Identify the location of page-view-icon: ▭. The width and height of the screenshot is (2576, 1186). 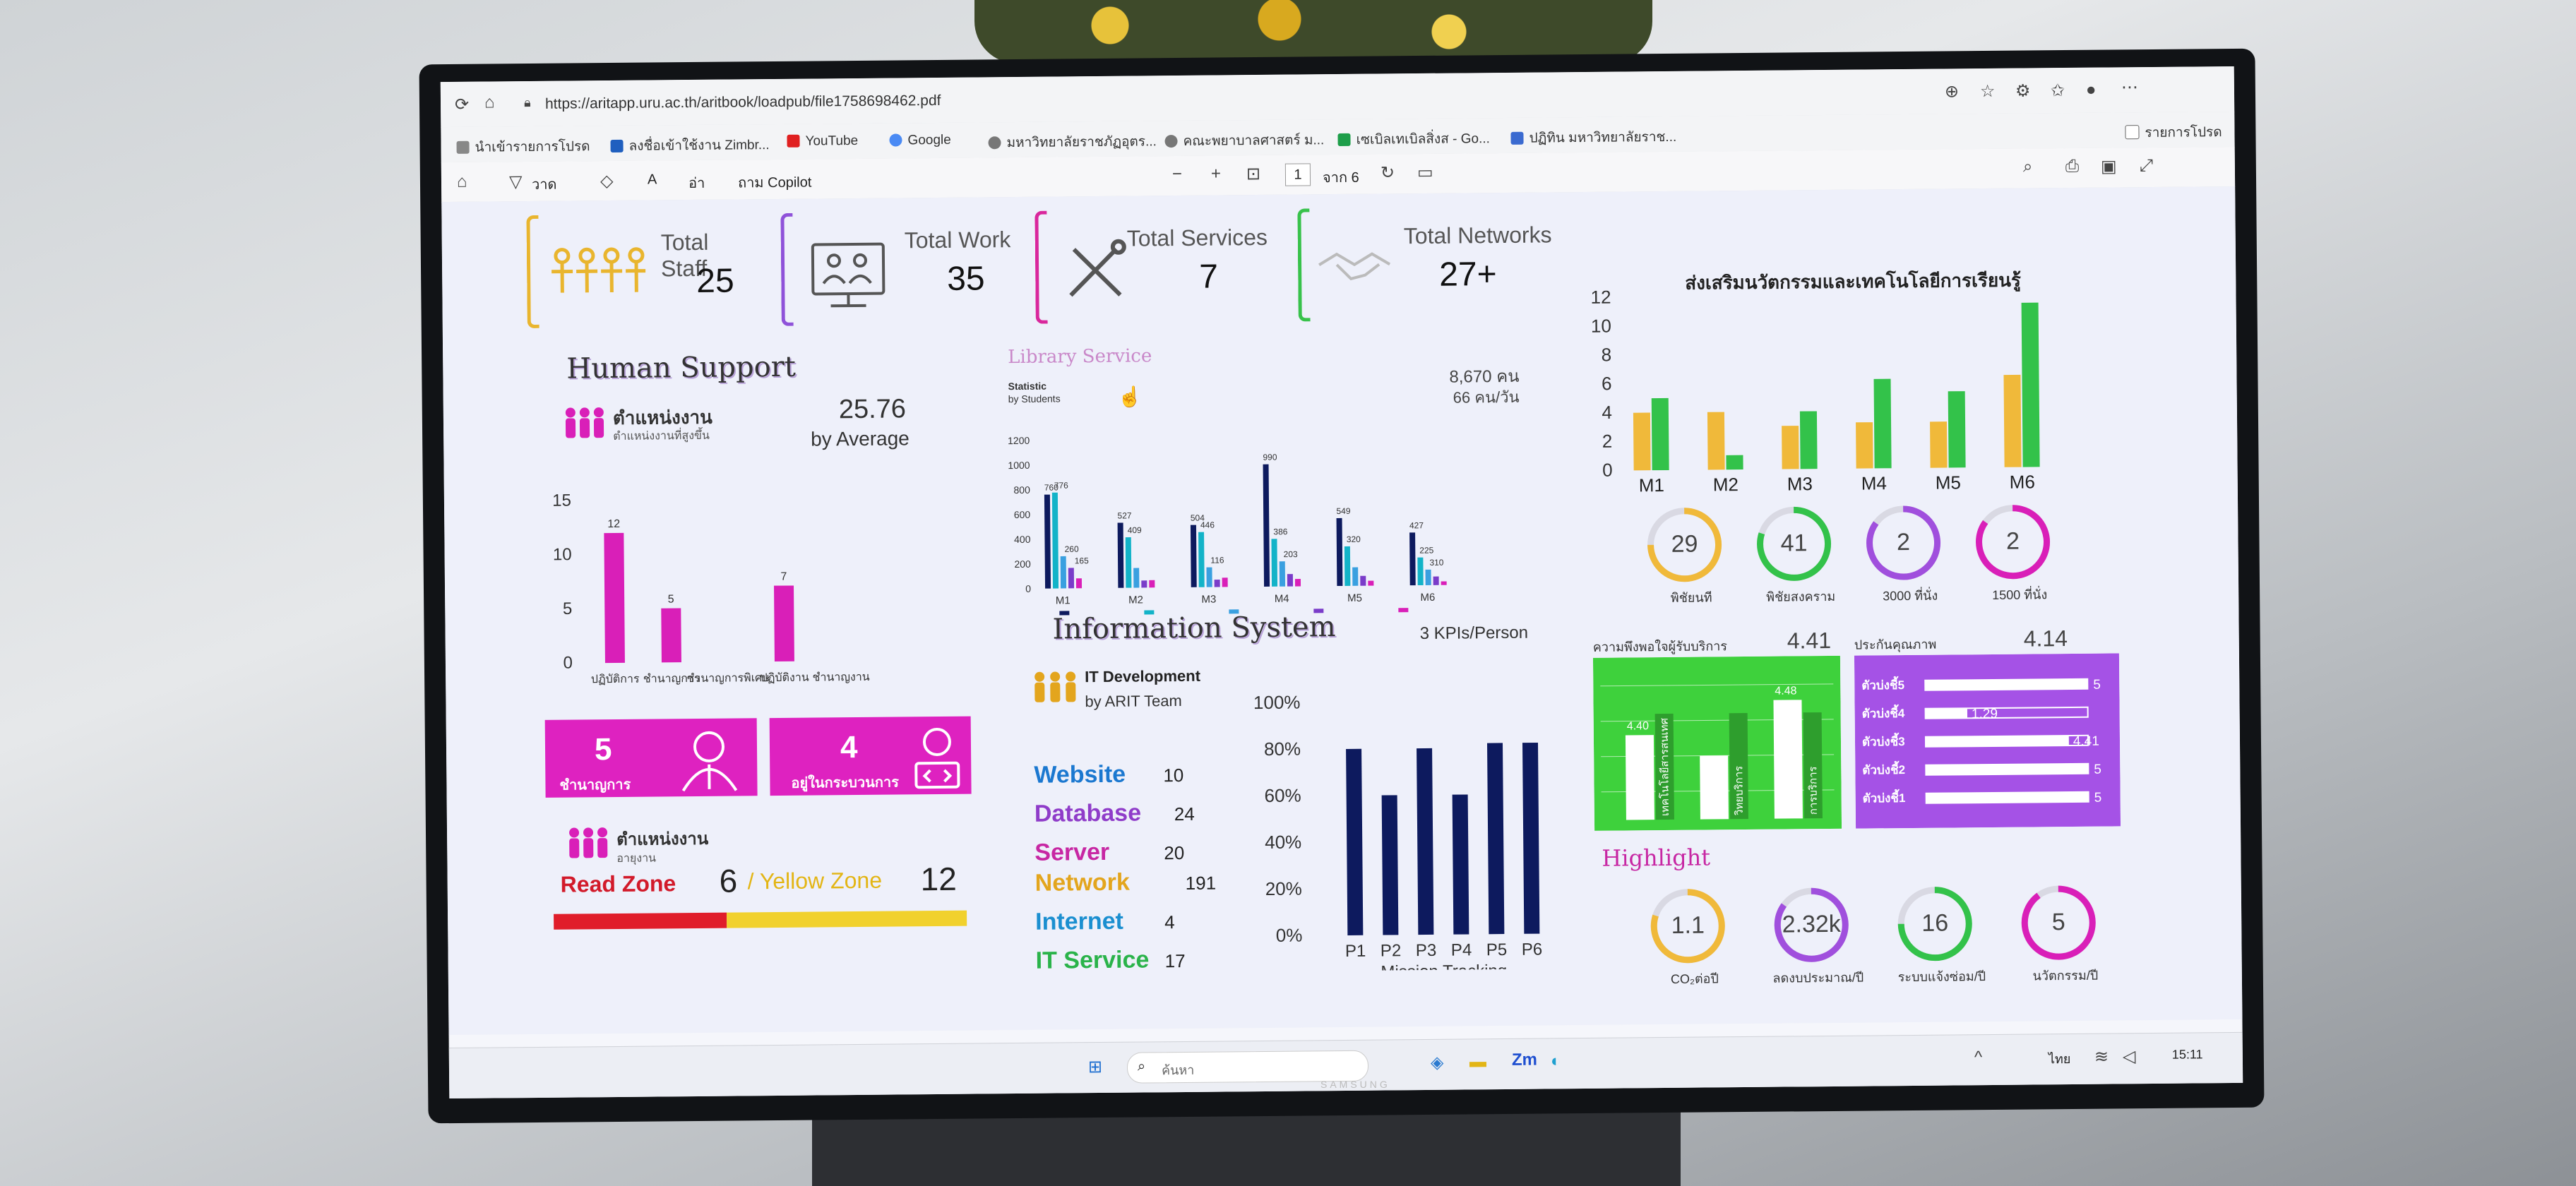
(1425, 173).